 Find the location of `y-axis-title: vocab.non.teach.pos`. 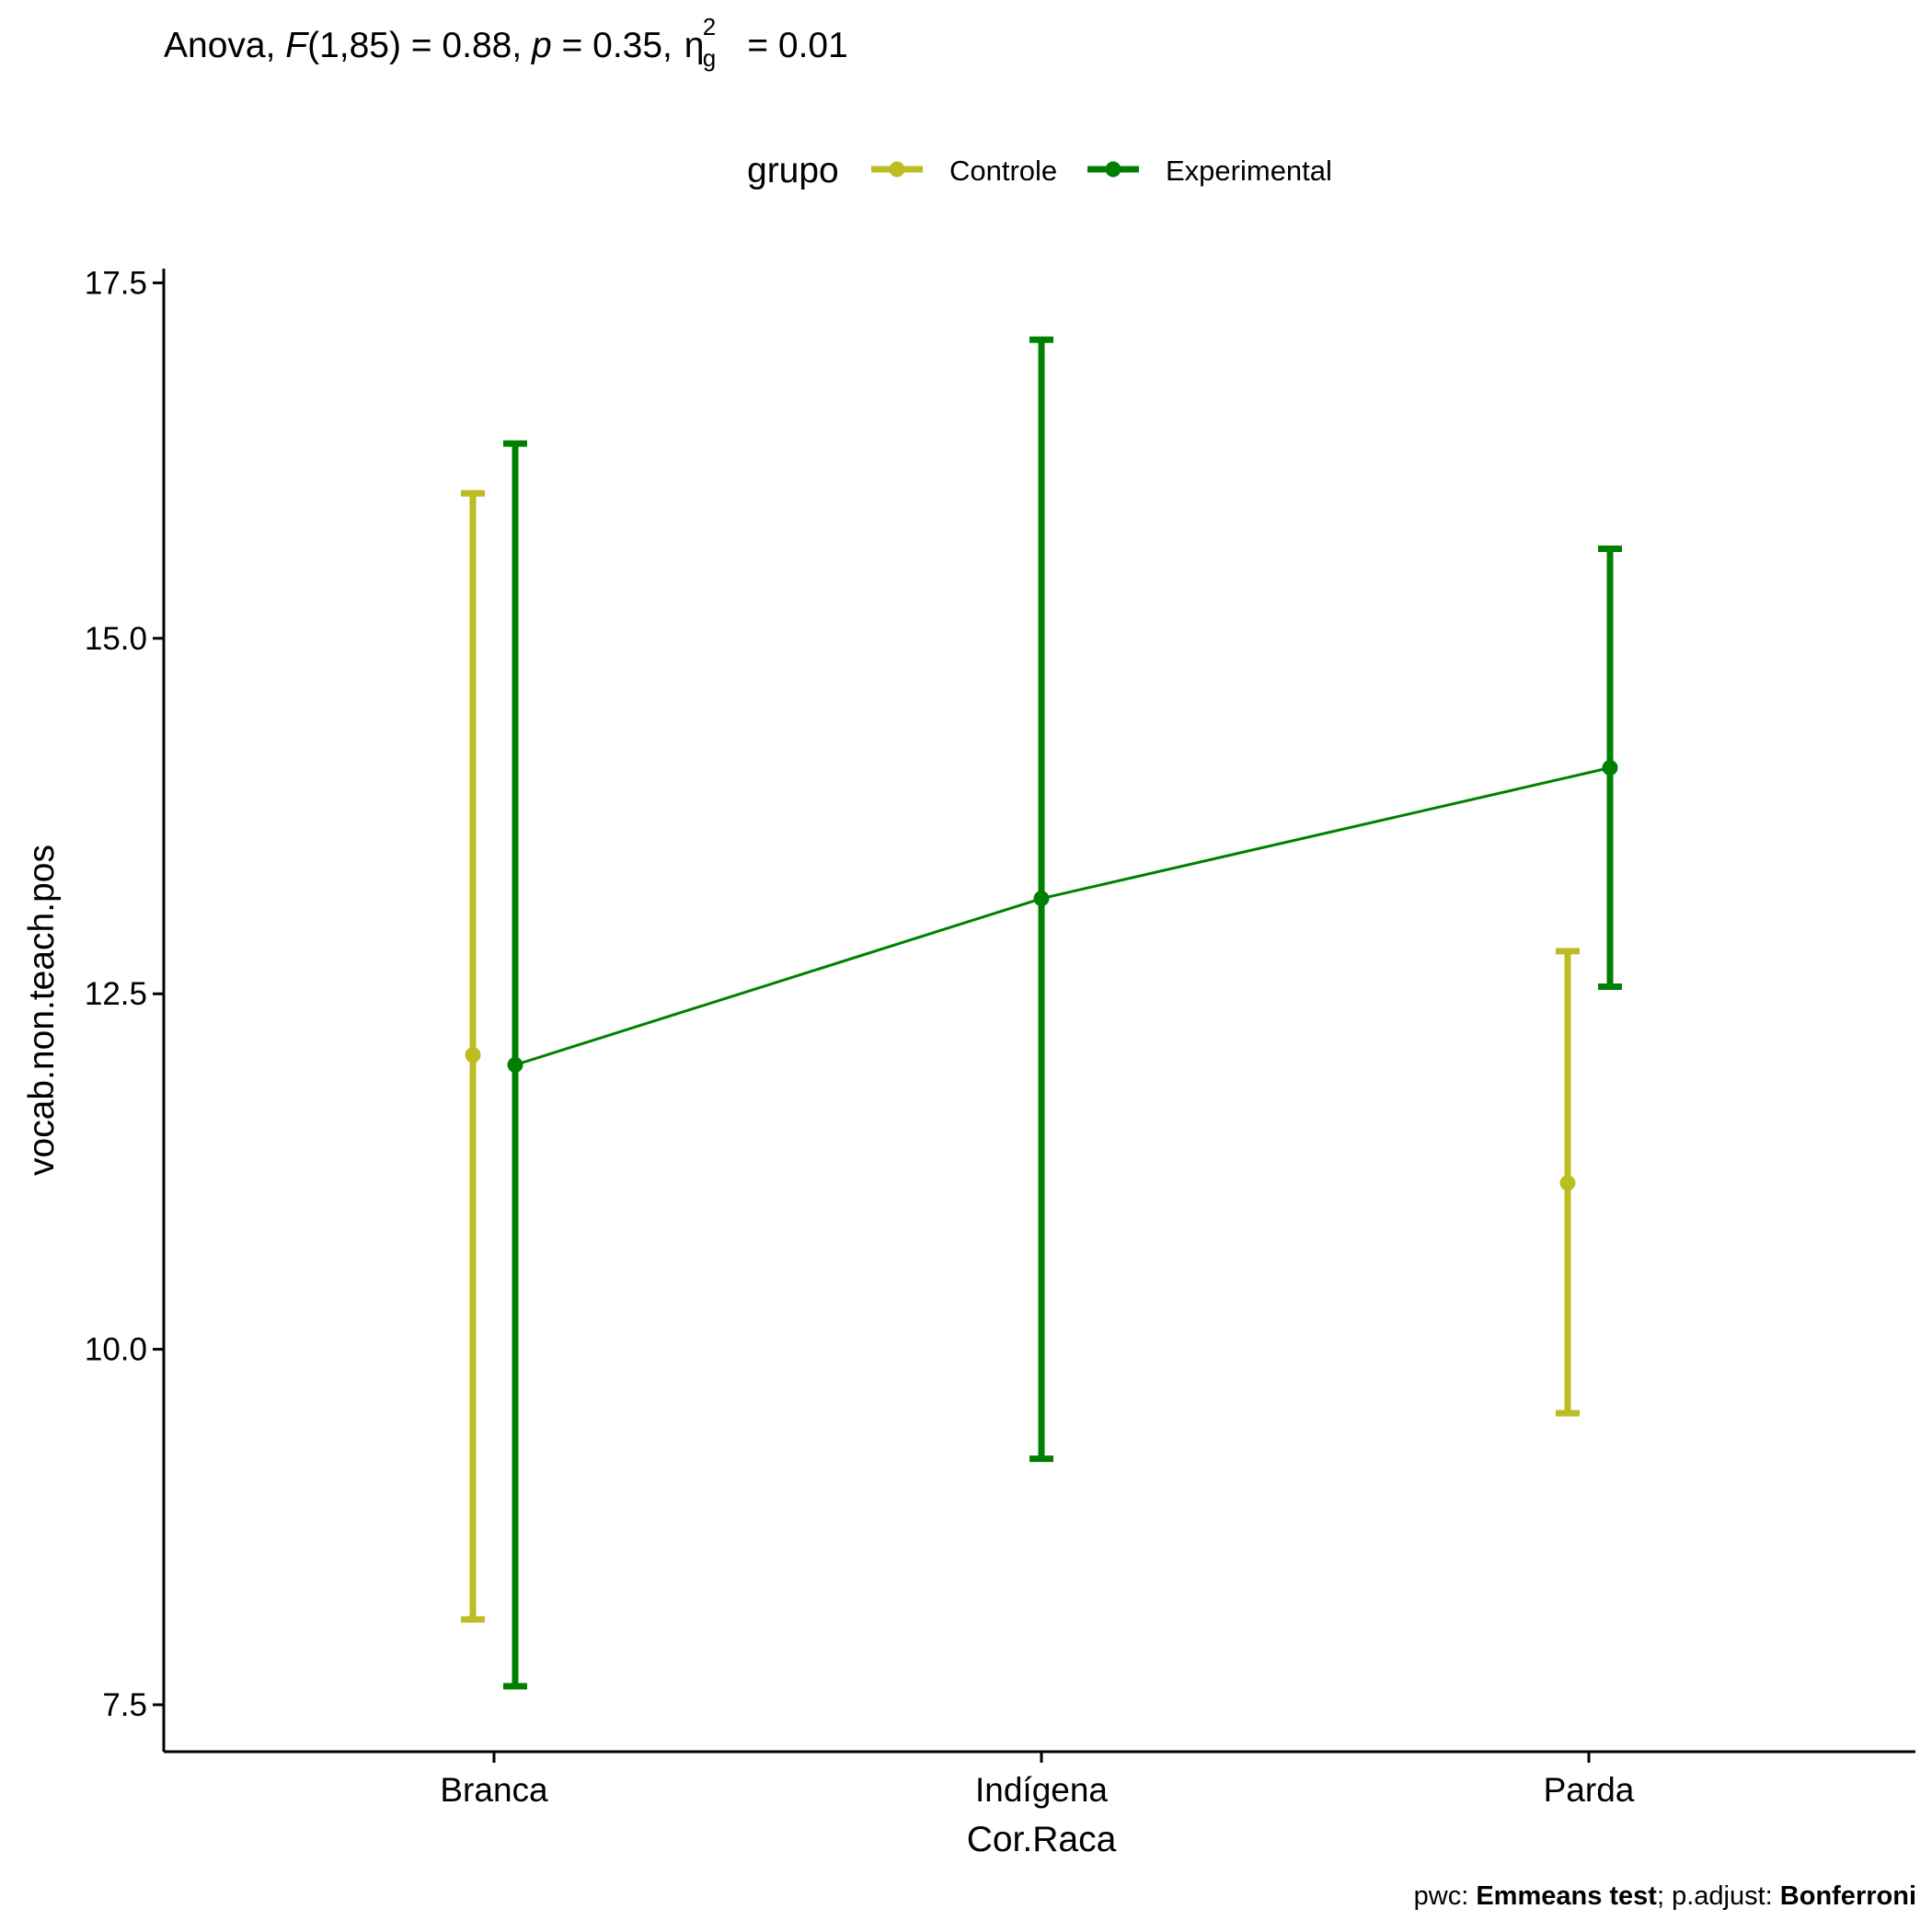

y-axis-title: vocab.non.teach.pos is located at coordinates (42, 1010).